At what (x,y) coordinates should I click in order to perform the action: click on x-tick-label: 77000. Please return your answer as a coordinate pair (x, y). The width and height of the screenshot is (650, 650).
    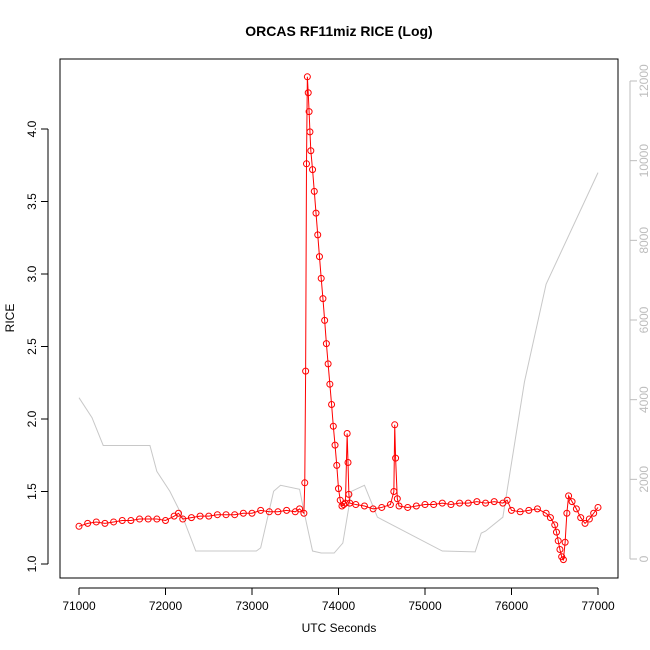
    Looking at the image, I should click on (598, 606).